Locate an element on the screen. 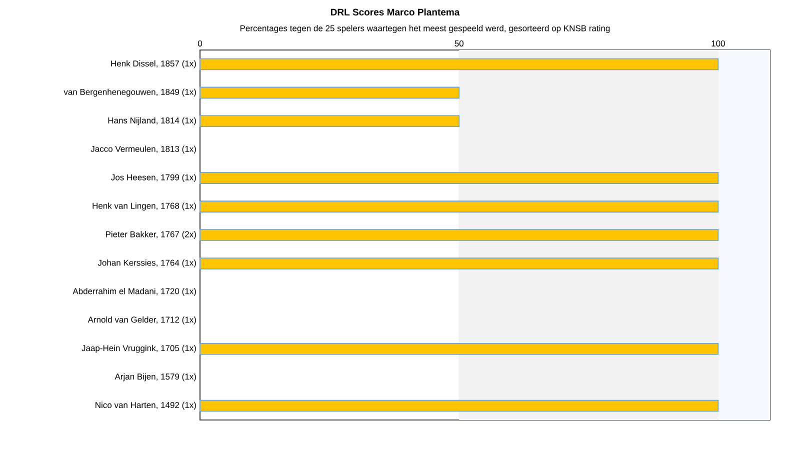 The width and height of the screenshot is (790, 450). y-tick-label: Henk van Lingen, 1768 (1x) is located at coordinates (144, 206).